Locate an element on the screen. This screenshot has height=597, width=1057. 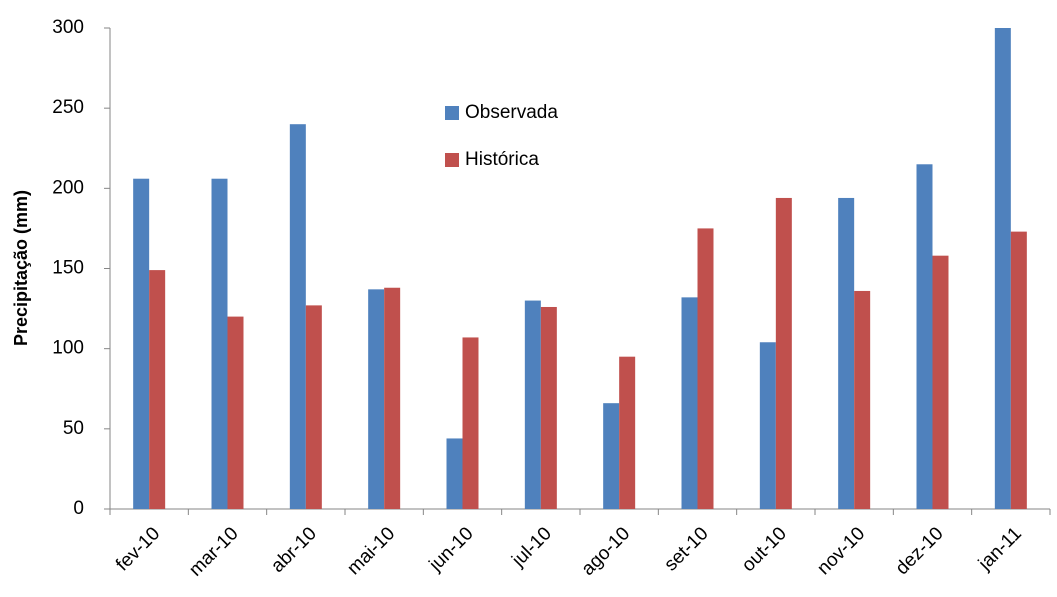
x-tick-label: set-10 is located at coordinates (686, 549).